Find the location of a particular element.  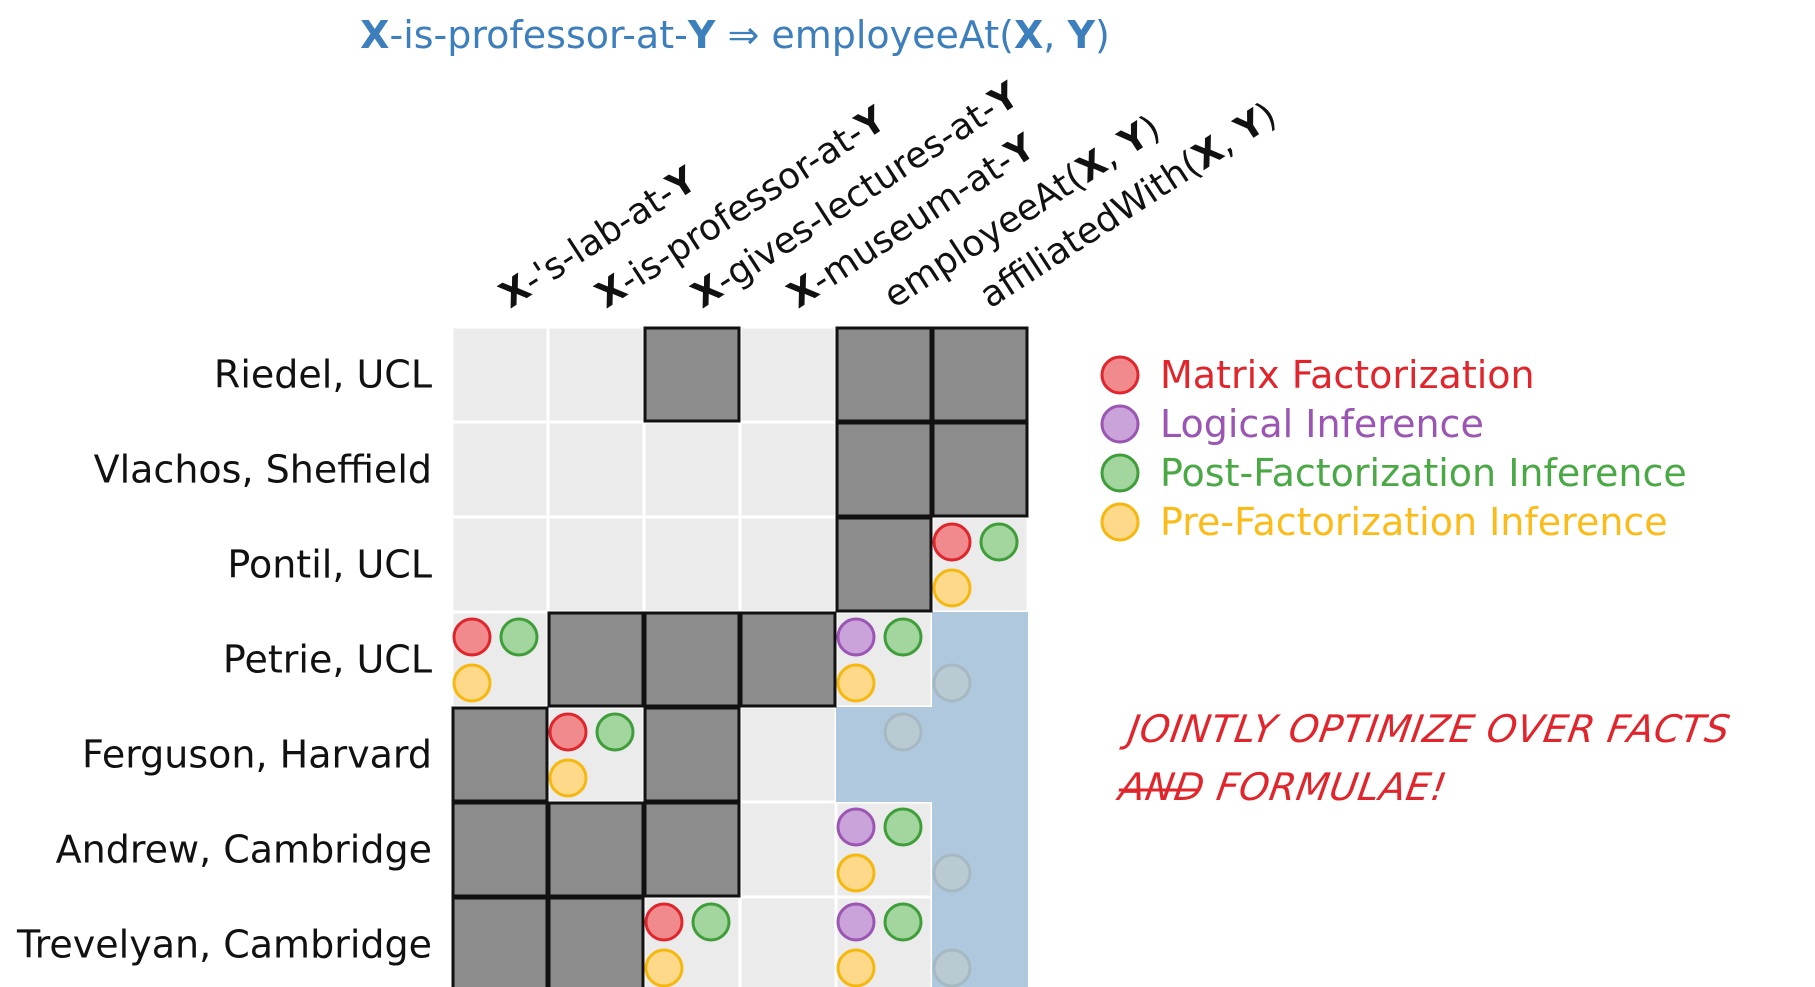

observed-border-r3-c1 is located at coordinates (596, 659).